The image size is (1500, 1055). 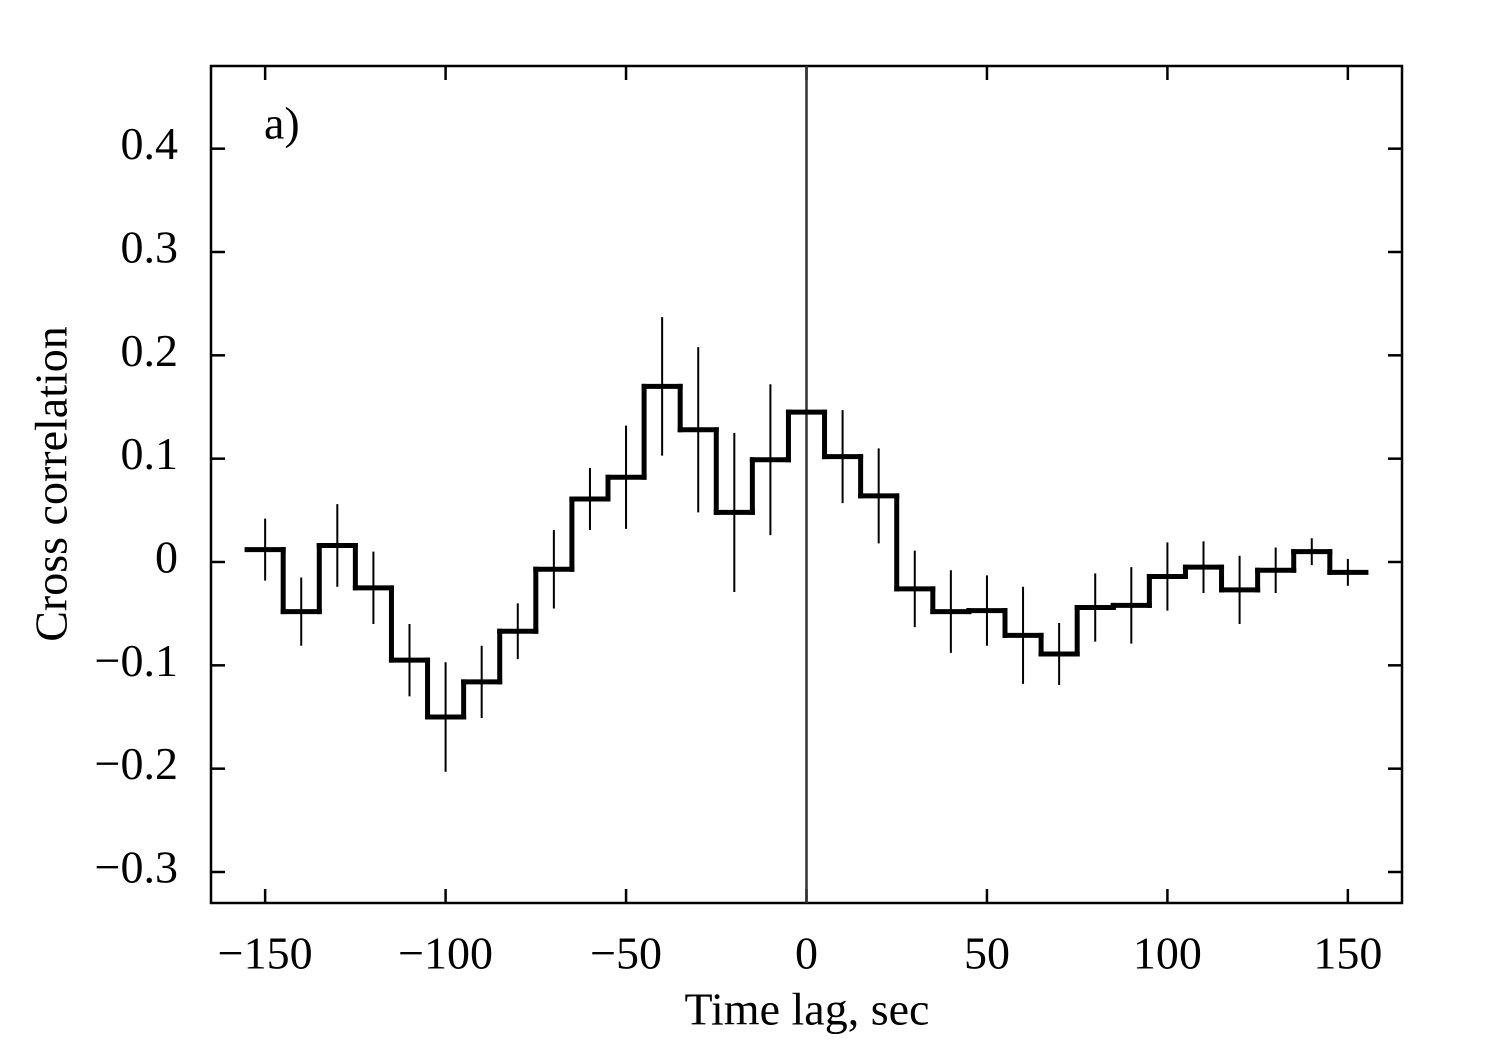 I want to click on x-axis-label: Time lag, sec, so click(x=807, y=1009).